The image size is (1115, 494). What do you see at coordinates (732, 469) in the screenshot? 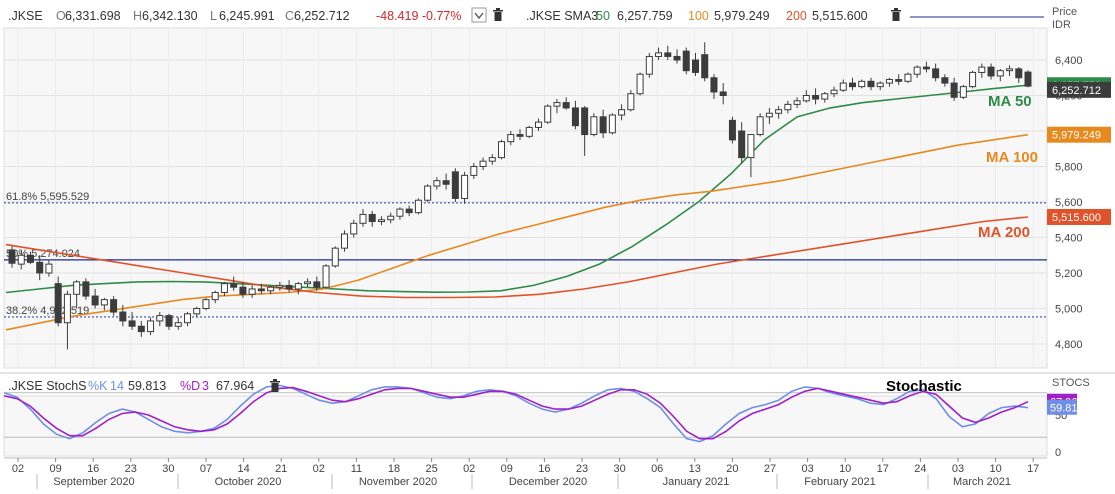
I see `day-tick-label: 20` at bounding box center [732, 469].